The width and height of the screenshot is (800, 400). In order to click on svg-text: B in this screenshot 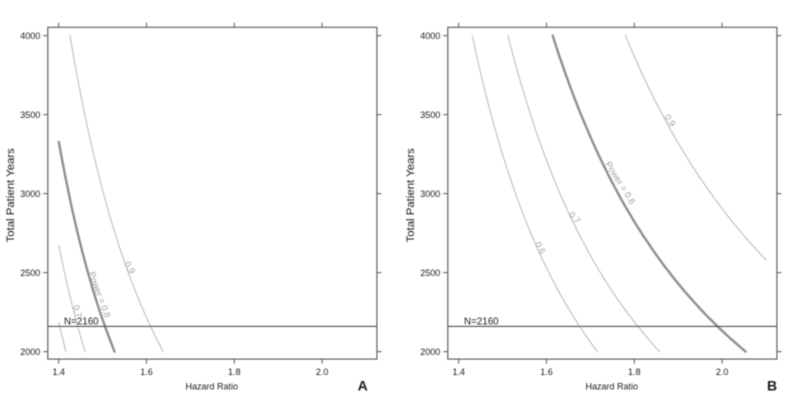, I will do `click(772, 386)`.